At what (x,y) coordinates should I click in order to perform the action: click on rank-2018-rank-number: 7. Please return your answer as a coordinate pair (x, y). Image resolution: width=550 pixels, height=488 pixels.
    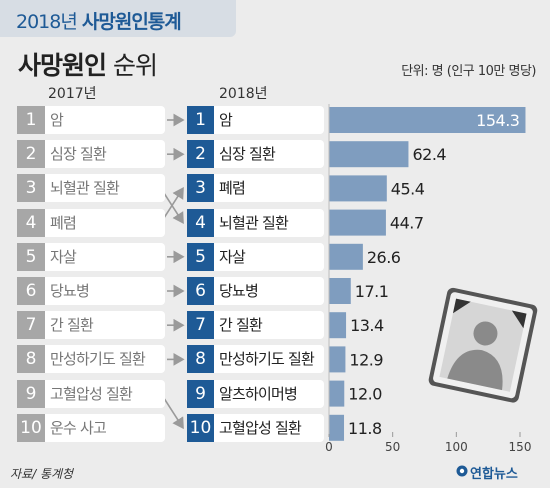
    Looking at the image, I should click on (200, 325).